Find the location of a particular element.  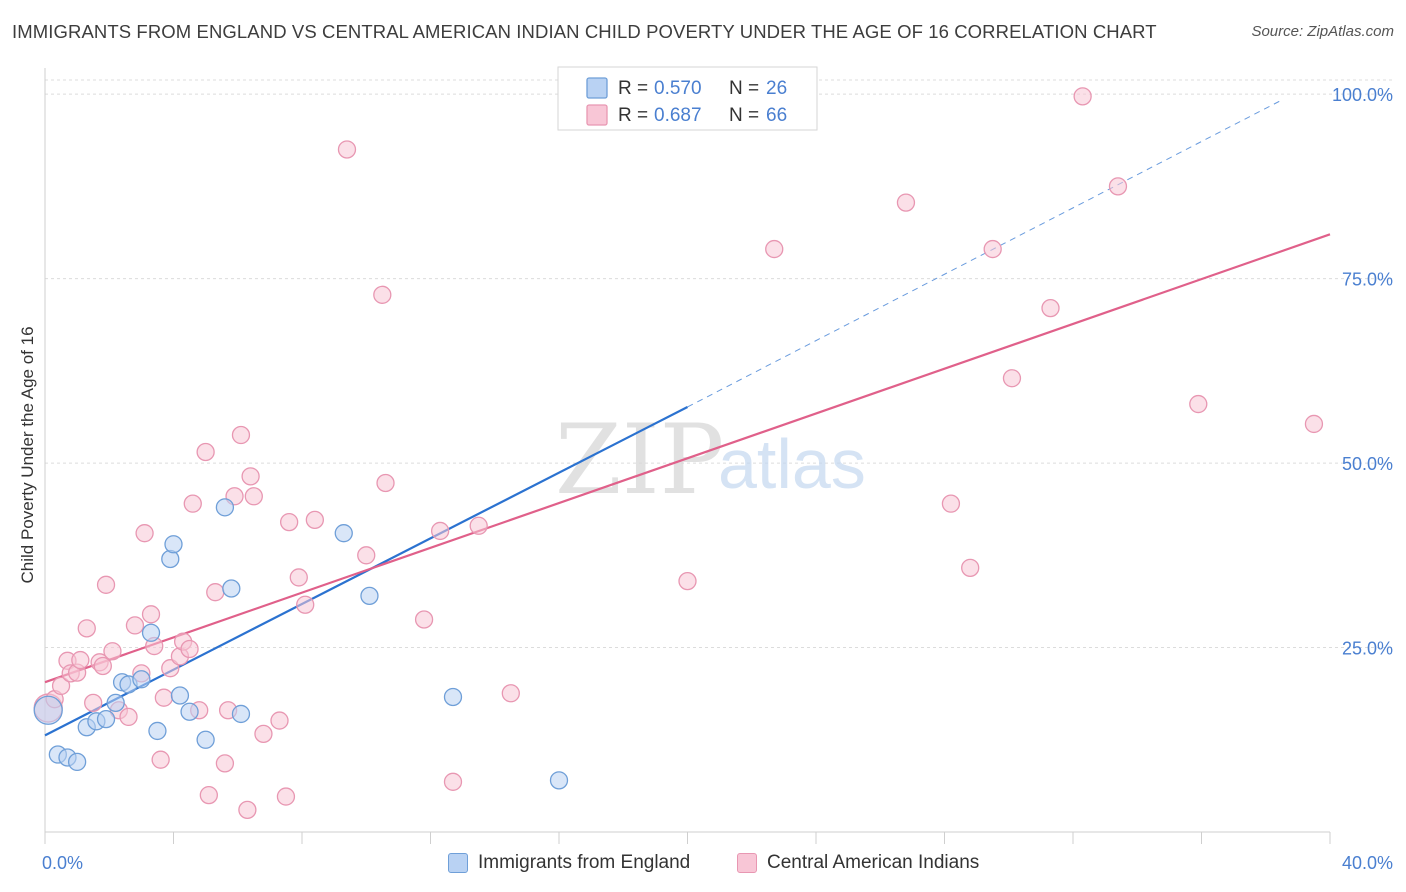

trend-line-extension is located at coordinates (985, 253).